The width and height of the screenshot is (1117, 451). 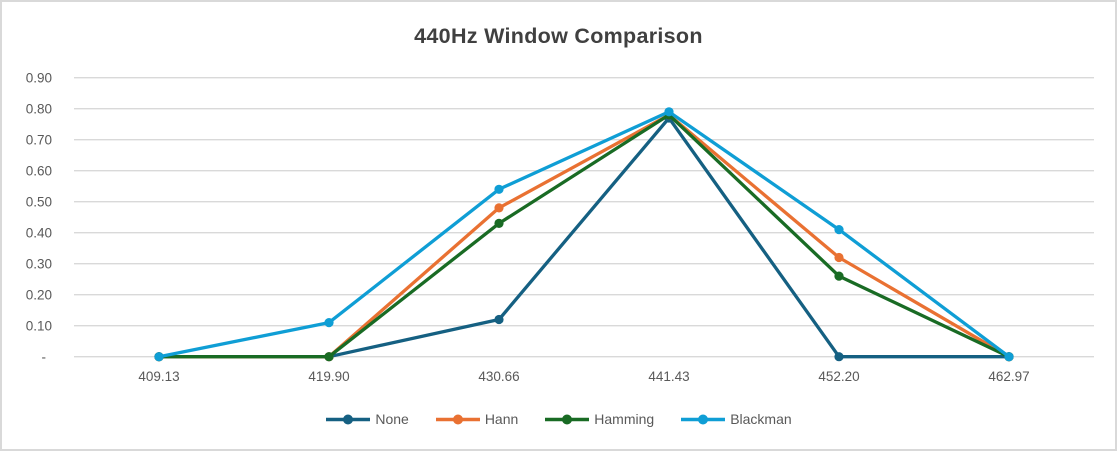 What do you see at coordinates (328, 376) in the screenshot?
I see `x-axis-label: 419.90` at bounding box center [328, 376].